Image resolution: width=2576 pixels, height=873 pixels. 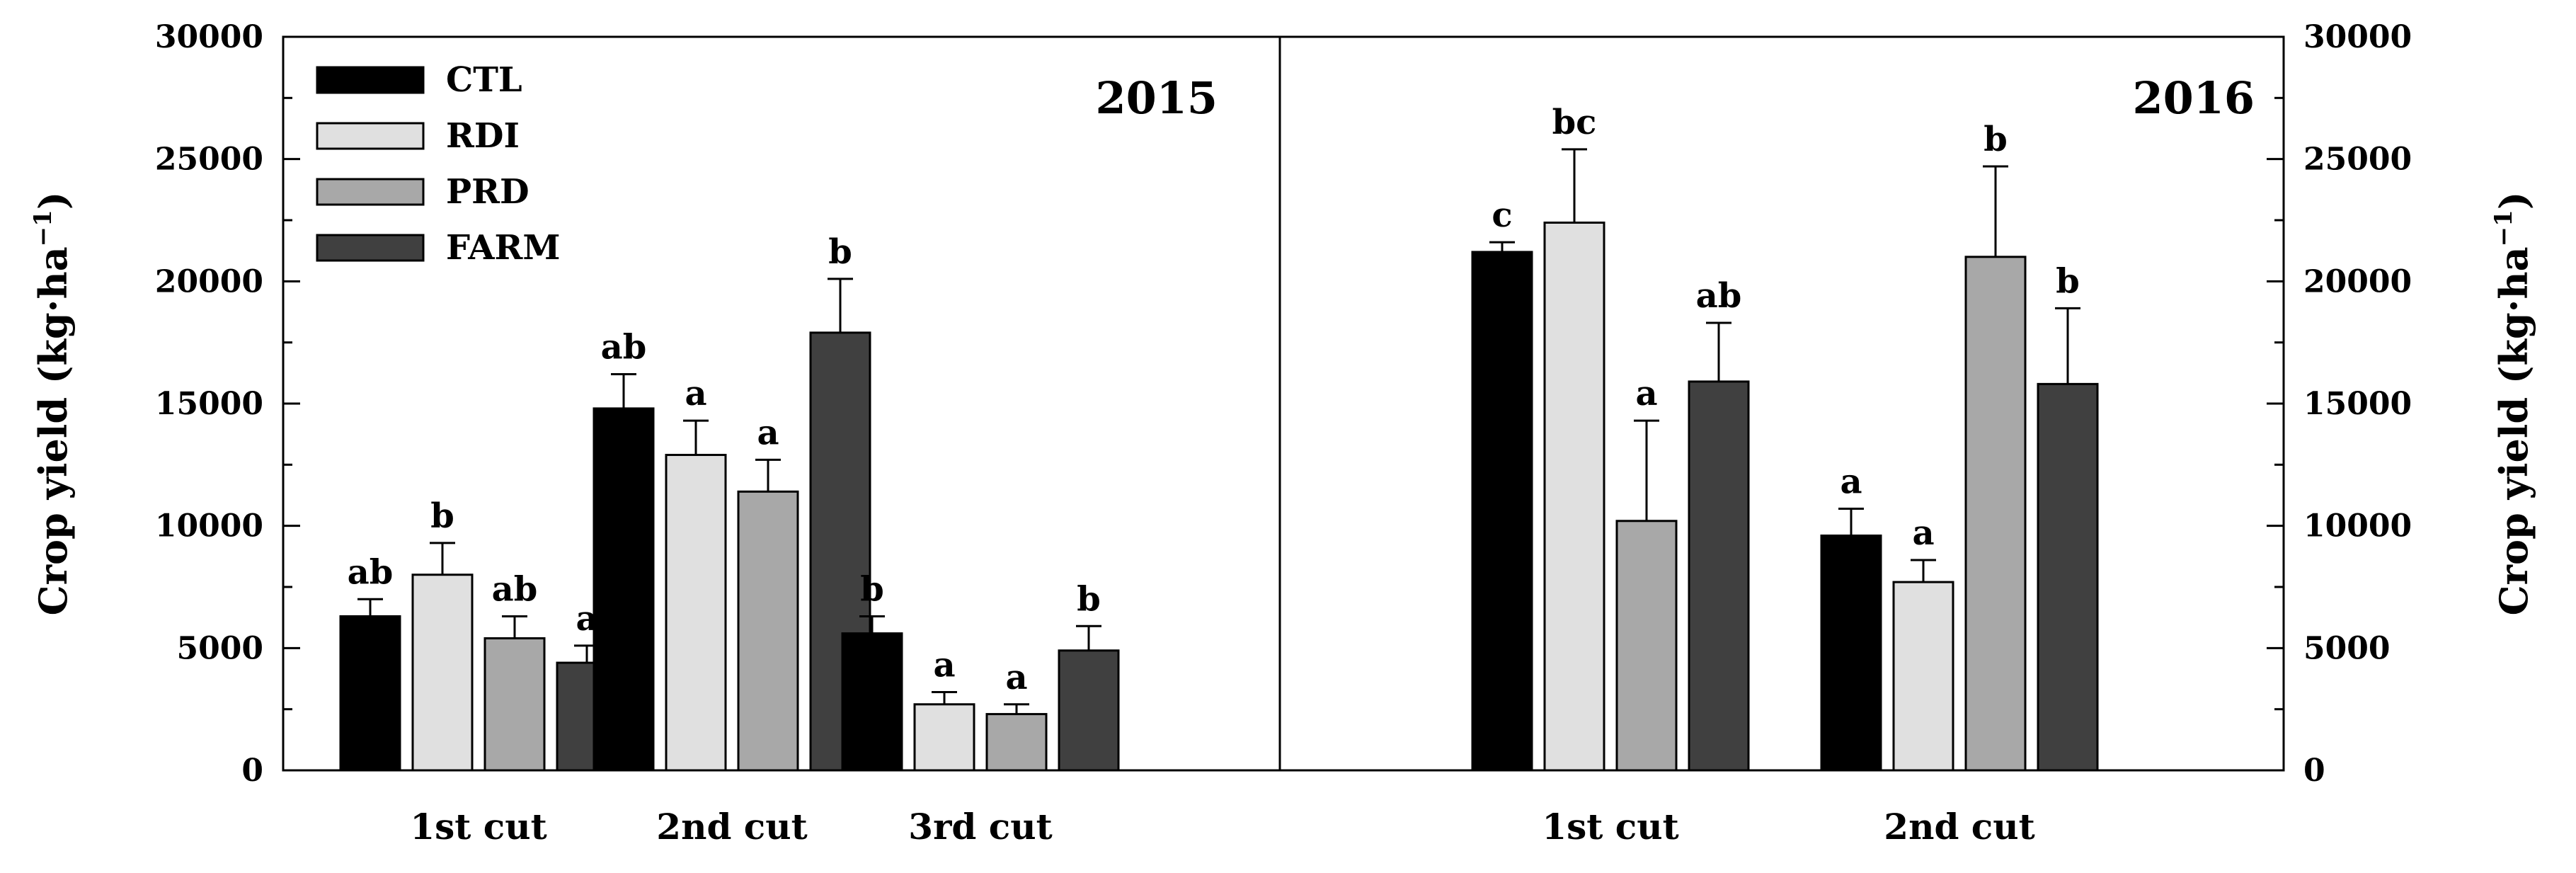 What do you see at coordinates (2357, 404) in the screenshot?
I see `y-tick-label-right: 15000` at bounding box center [2357, 404].